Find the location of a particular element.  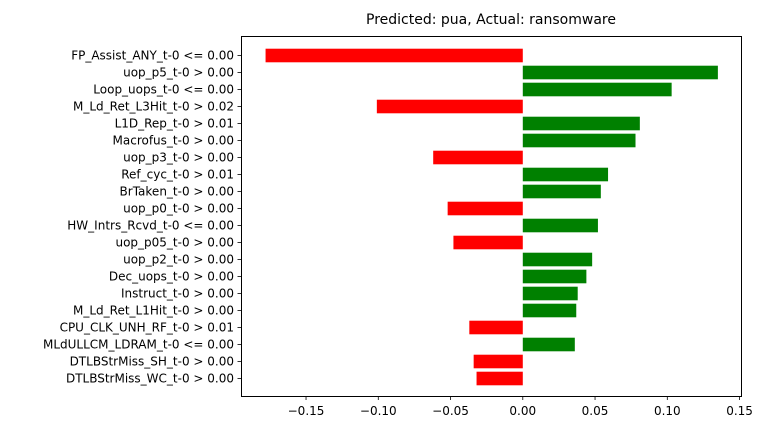

y-tick-label: uop_p5_t-0 > 0.00 is located at coordinates (178, 73).